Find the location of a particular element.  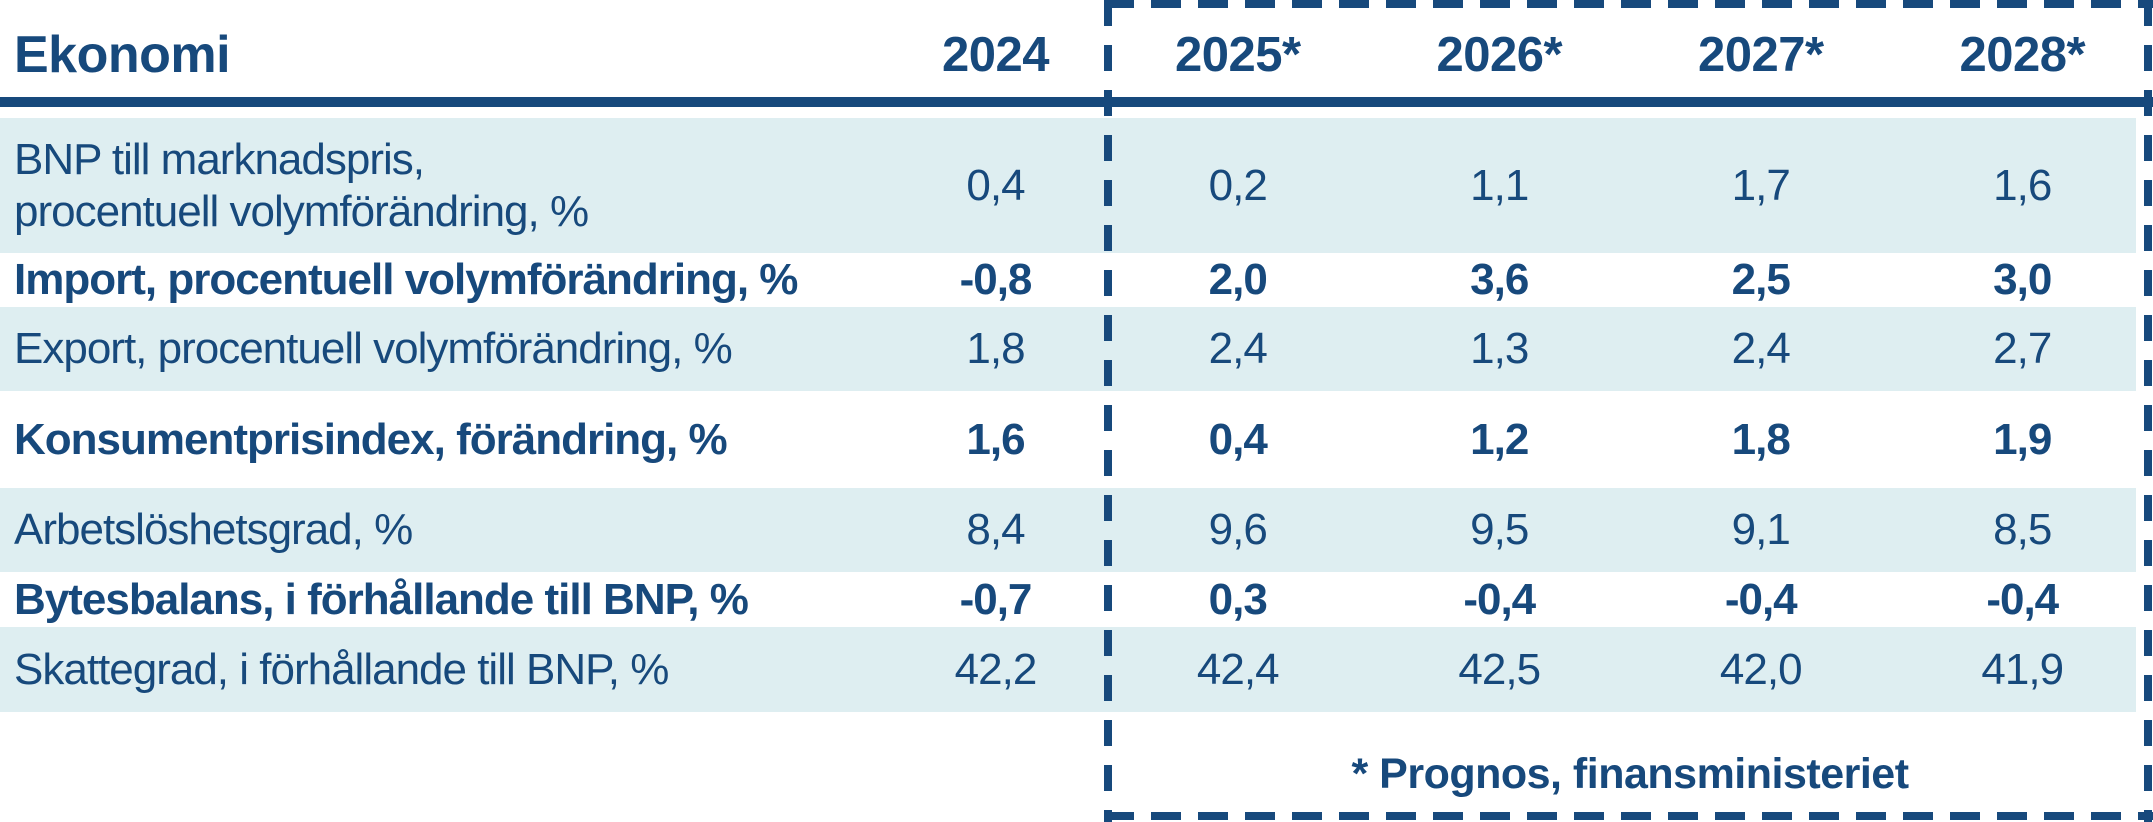

table-row-arbetsloshetsgrad: Arbetslöshetsgrad, % 8,4 9,6 9,5 9,1 8,5 is located at coordinates (1076, 530).